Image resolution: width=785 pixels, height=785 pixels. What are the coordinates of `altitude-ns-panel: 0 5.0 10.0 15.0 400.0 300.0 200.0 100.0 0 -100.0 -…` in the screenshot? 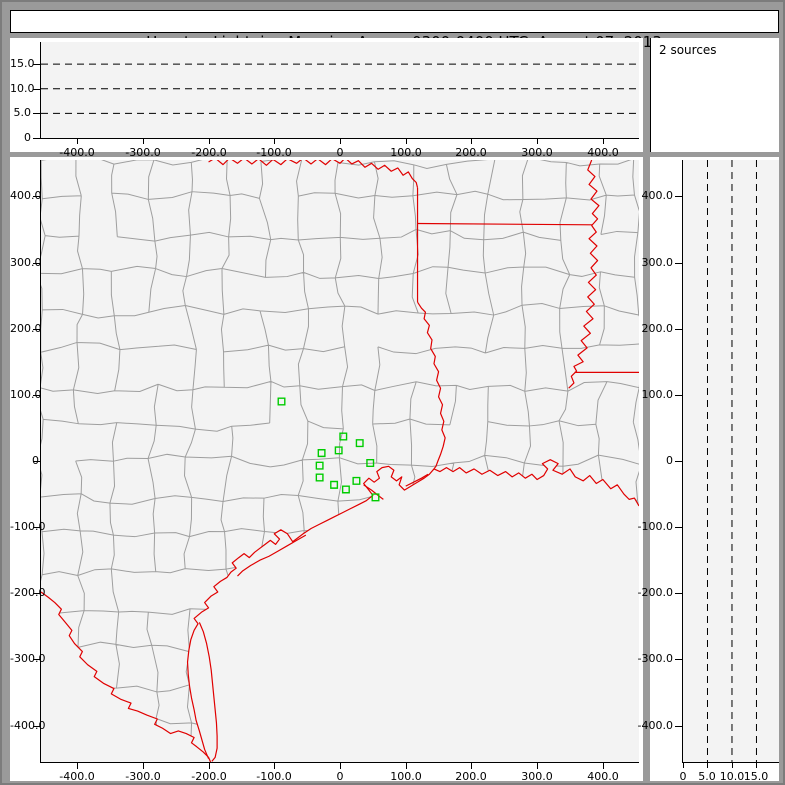 It's located at (708, 470).